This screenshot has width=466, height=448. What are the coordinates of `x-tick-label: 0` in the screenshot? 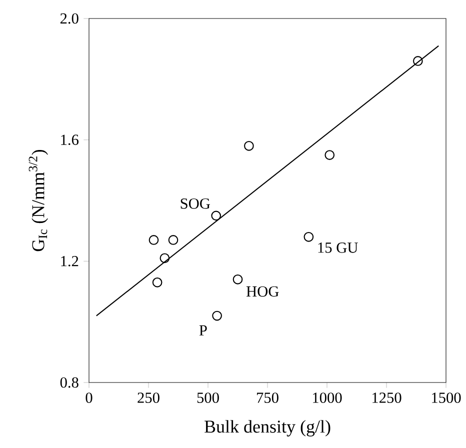 It's located at (89, 397).